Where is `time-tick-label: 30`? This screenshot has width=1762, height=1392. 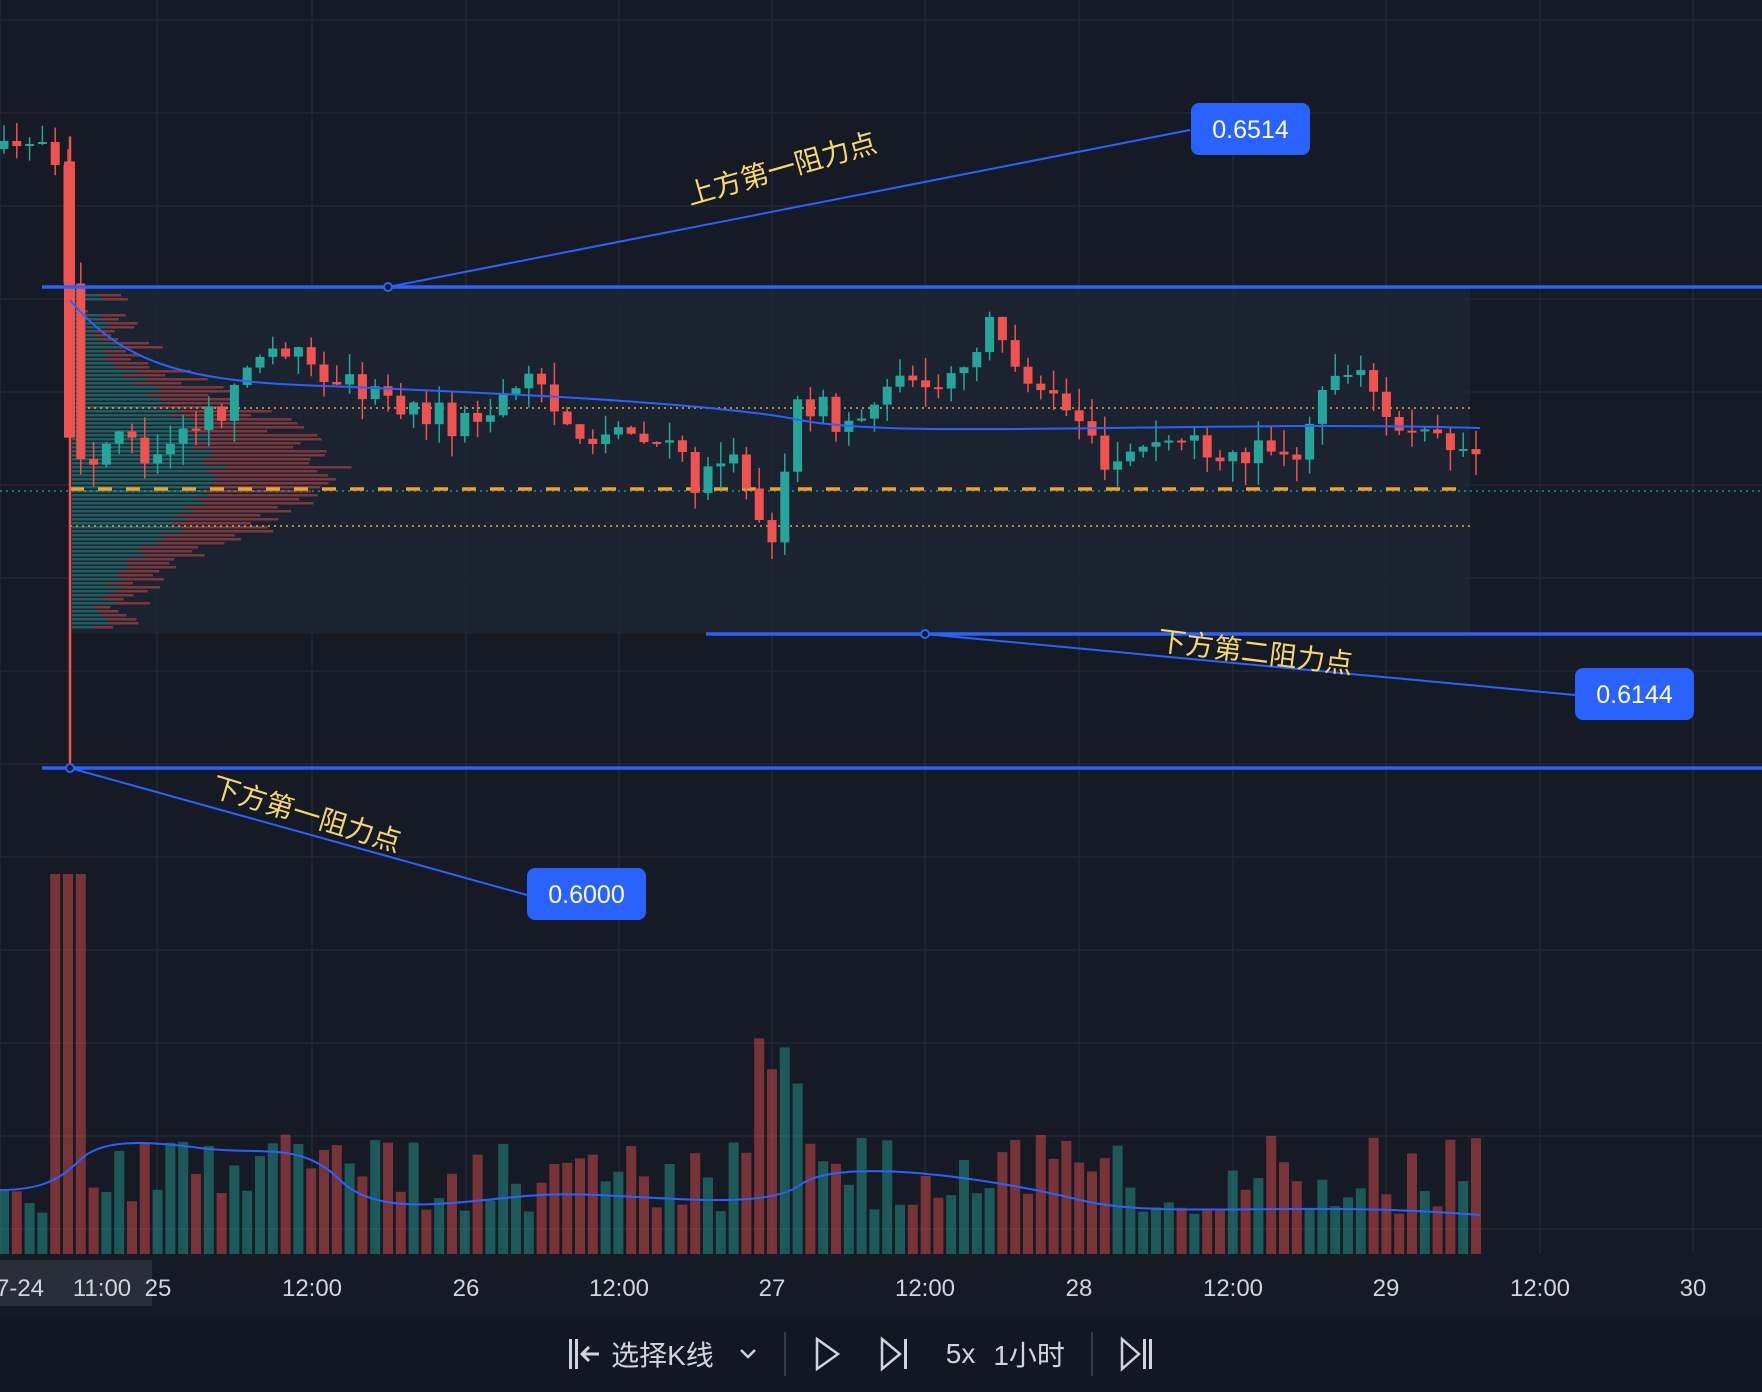 time-tick-label: 30 is located at coordinates (1693, 1288).